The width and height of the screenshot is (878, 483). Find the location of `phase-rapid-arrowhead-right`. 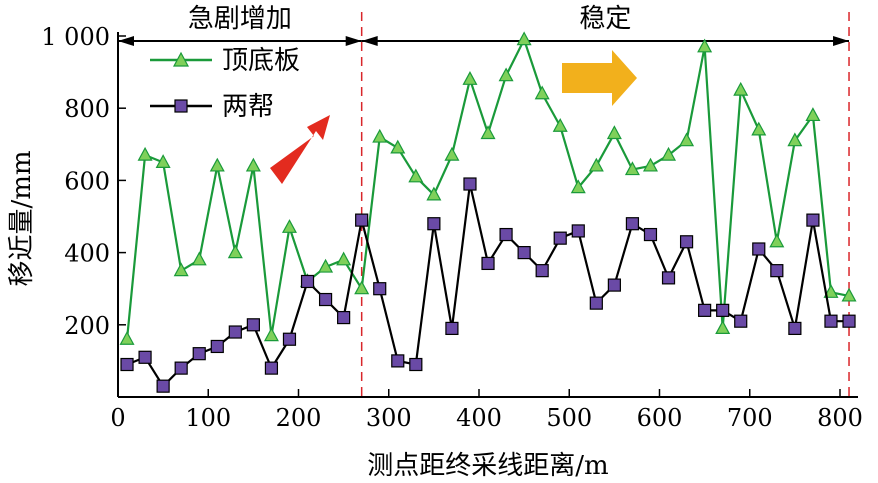

phase-rapid-arrowhead-right is located at coordinates (353, 41).